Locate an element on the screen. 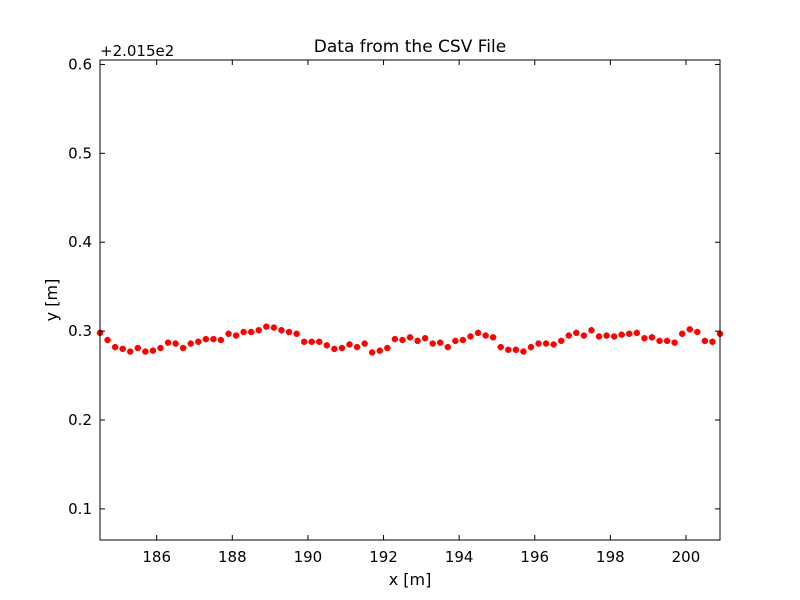  x-tick-label: 192 is located at coordinates (383, 557).